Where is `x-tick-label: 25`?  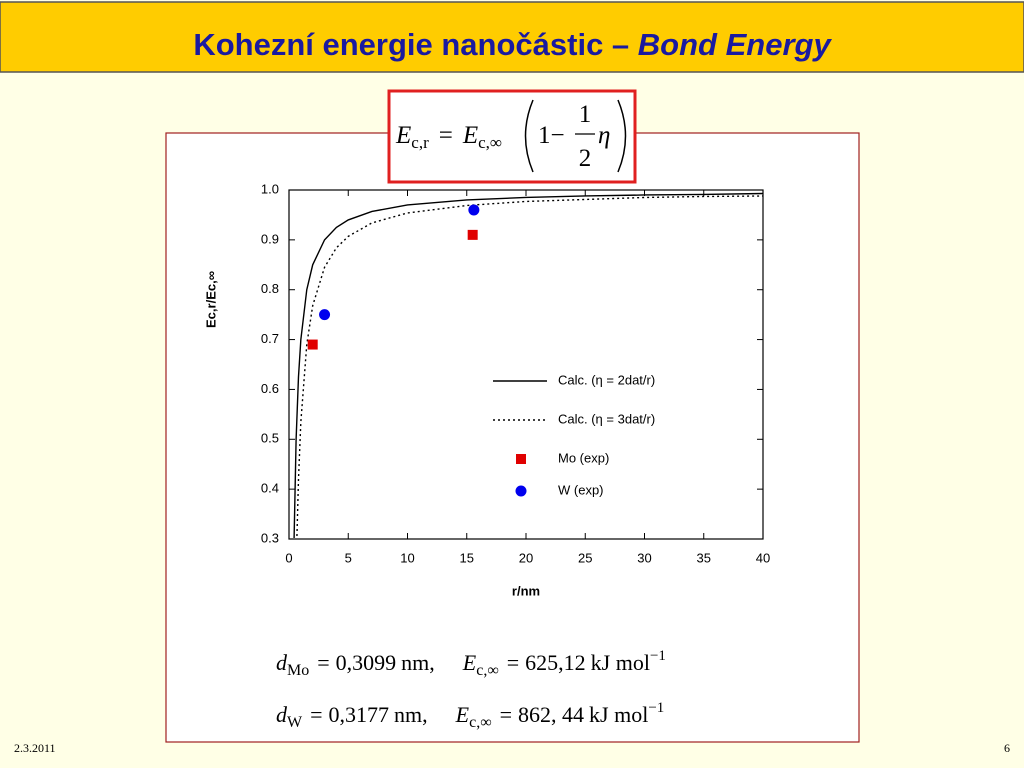 x-tick-label: 25 is located at coordinates (585, 557).